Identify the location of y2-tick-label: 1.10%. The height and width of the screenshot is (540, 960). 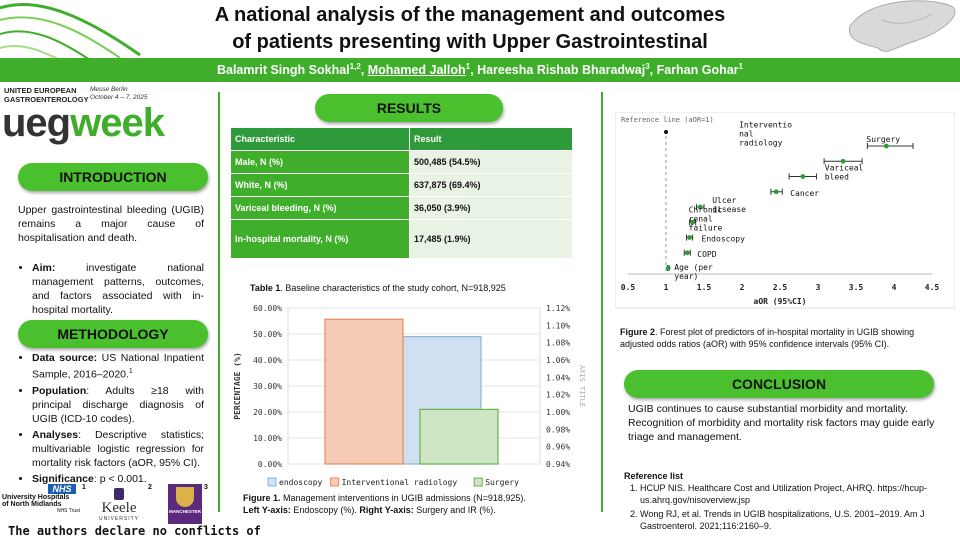
(558, 325).